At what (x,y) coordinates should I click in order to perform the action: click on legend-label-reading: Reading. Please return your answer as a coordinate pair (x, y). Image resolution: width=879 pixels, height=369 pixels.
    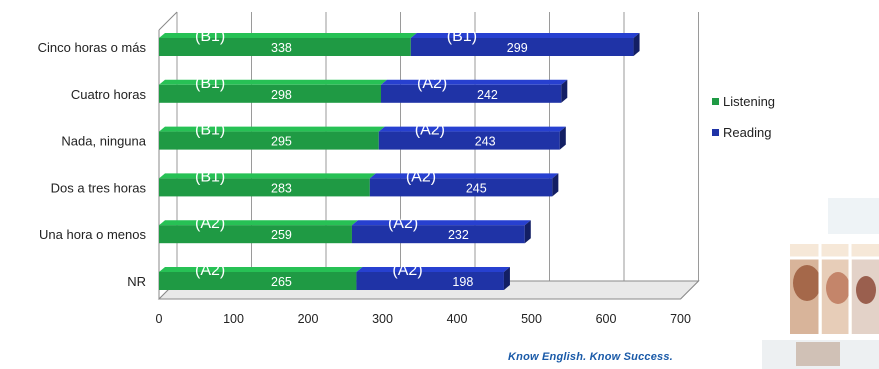
    Looking at the image, I should click on (747, 132).